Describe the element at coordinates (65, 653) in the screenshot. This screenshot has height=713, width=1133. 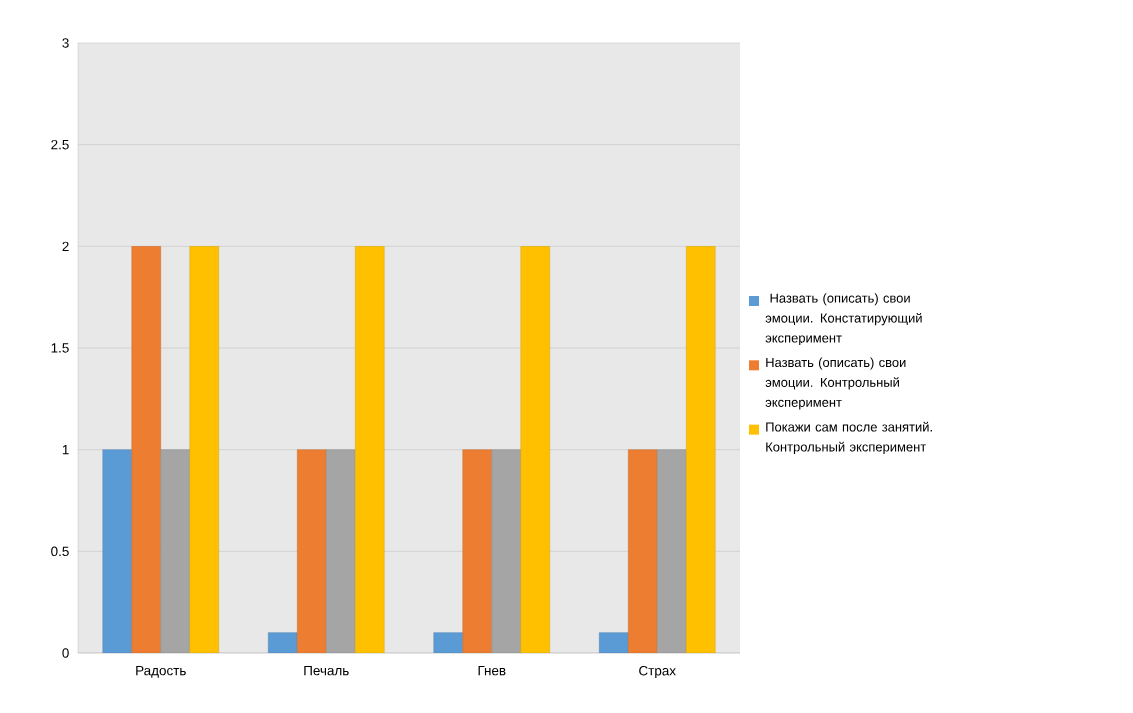
I see `y-tick-label: 0` at that location.